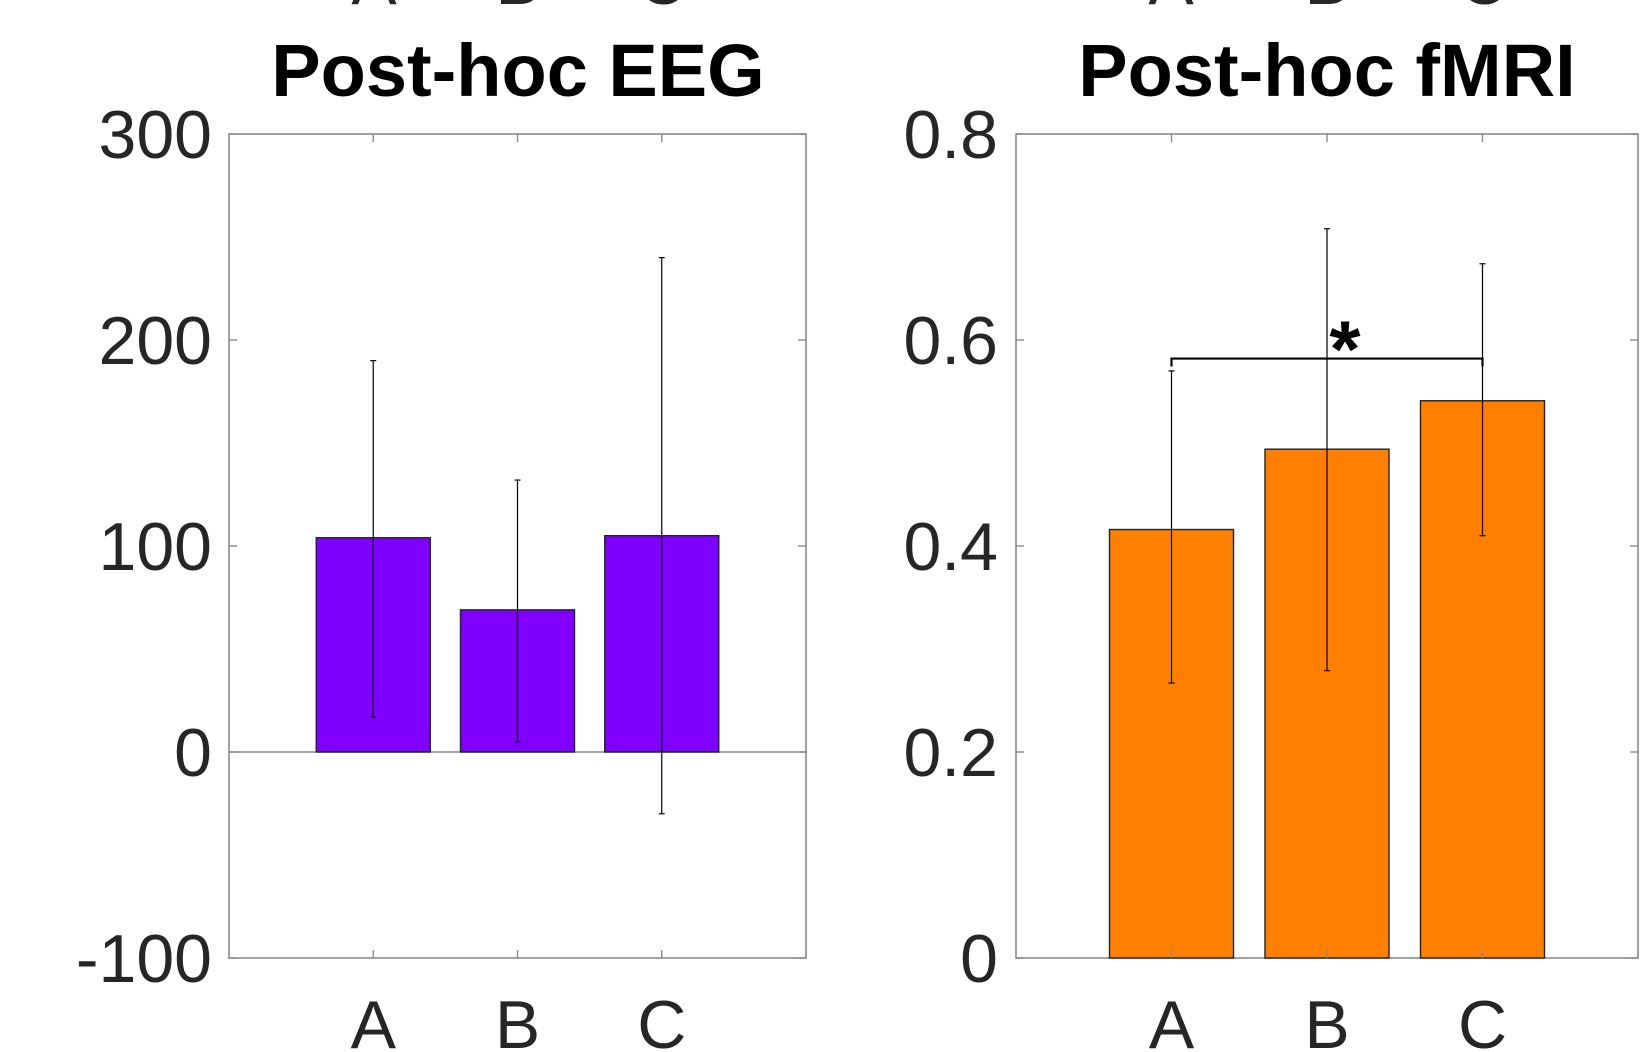 The width and height of the screenshot is (1642, 1052). What do you see at coordinates (1327, 362) in the screenshot?
I see `significance-bracket` at bounding box center [1327, 362].